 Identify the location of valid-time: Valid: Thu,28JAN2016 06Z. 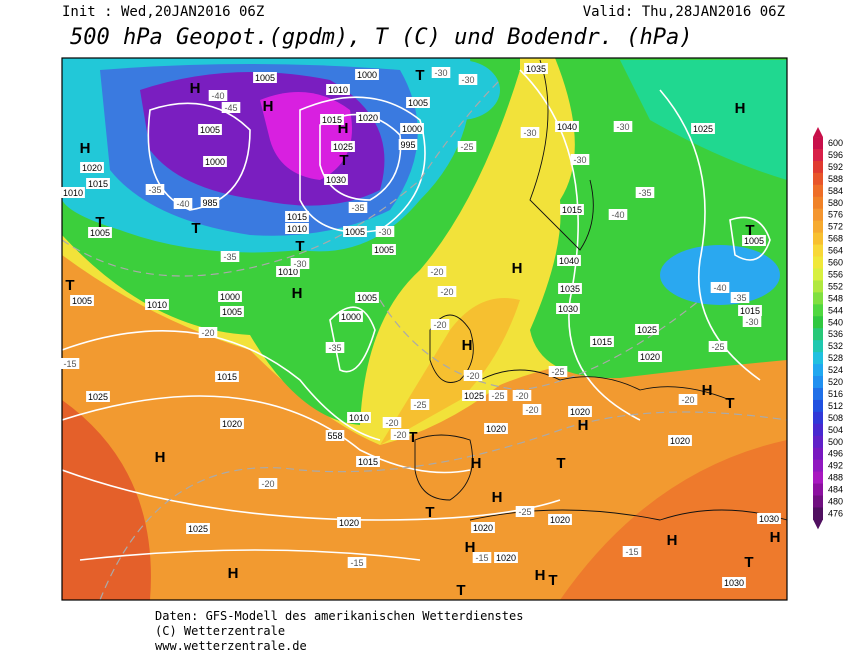
(684, 12).